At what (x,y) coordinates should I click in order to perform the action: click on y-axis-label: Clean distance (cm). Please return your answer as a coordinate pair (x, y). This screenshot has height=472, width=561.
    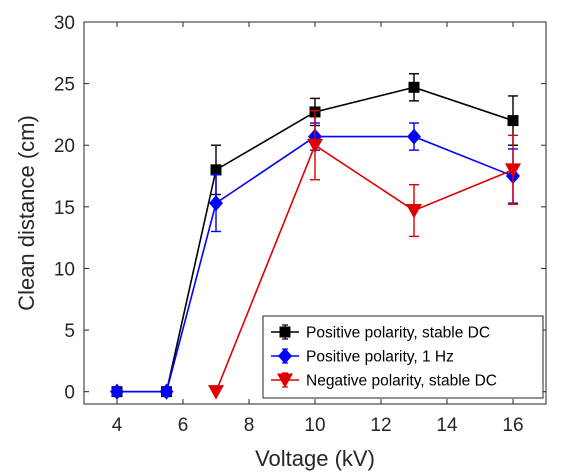
    Looking at the image, I should click on (26, 213).